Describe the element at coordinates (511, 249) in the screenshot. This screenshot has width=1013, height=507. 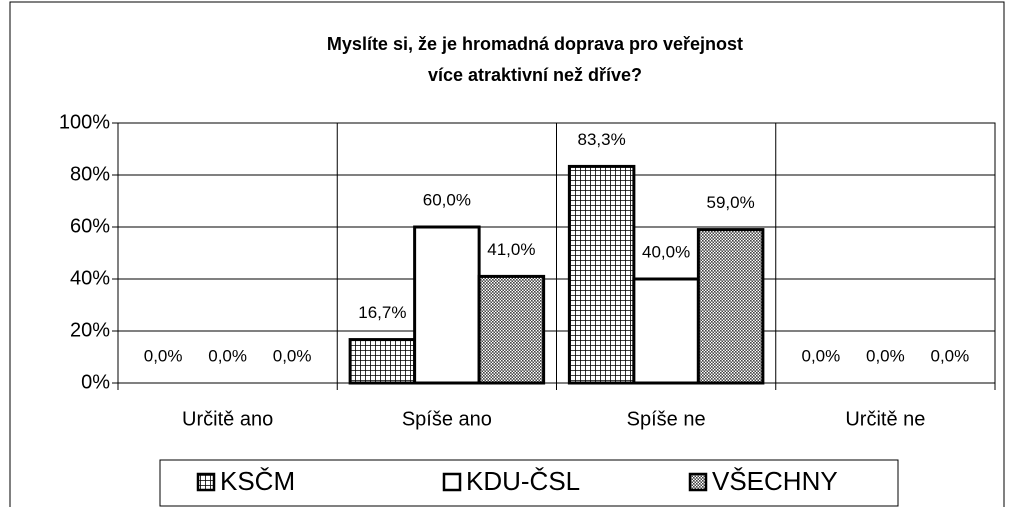
I see `data-label: 41,0%` at that location.